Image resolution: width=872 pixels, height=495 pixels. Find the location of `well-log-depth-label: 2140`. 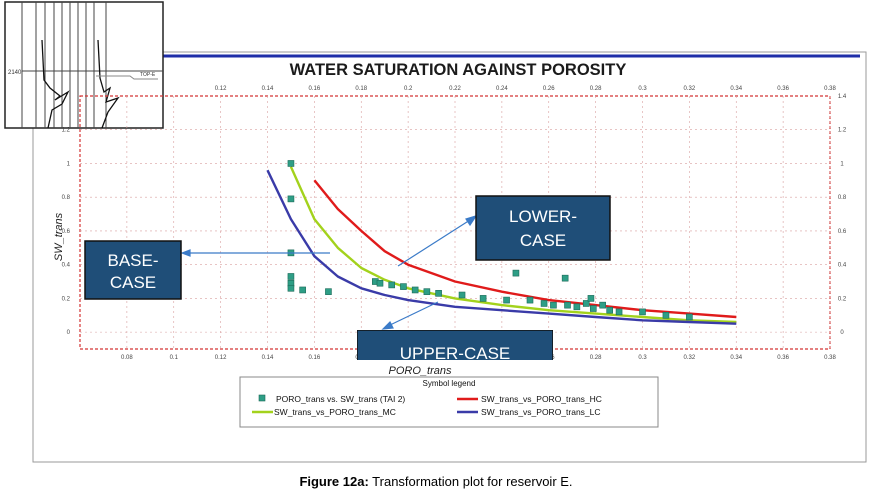

well-log-depth-label: 2140 is located at coordinates (15, 73).